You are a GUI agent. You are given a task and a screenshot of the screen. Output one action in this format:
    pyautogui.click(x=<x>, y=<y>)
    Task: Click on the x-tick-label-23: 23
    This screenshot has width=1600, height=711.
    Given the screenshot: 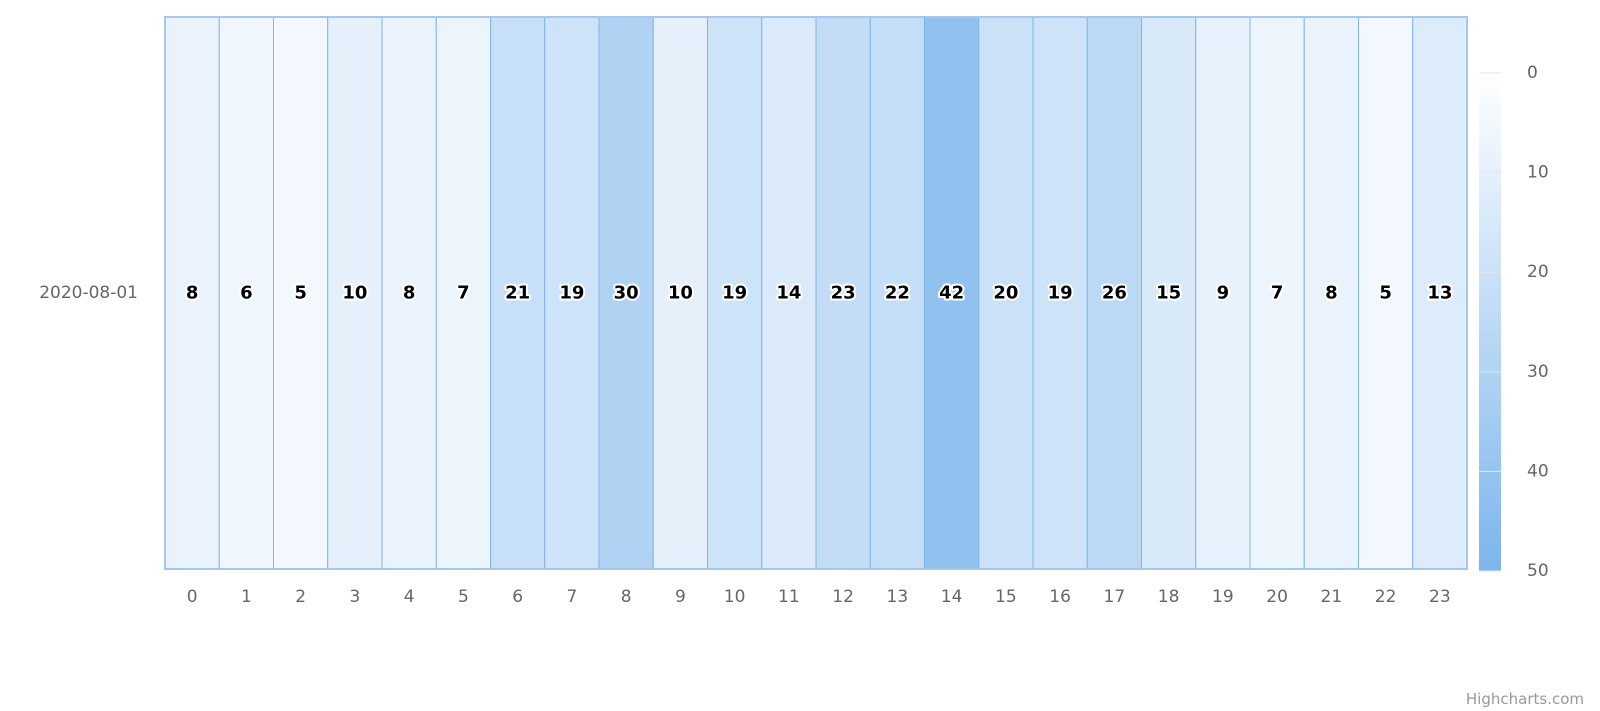 What is the action you would take?
    pyautogui.click(x=1440, y=597)
    